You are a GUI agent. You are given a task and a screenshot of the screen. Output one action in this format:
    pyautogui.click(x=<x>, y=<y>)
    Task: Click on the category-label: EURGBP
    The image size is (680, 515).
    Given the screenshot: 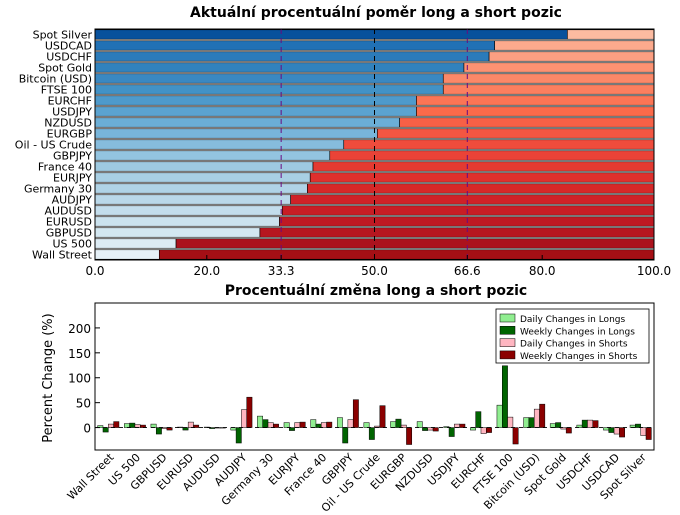 What is the action you would take?
    pyautogui.click(x=70, y=134)
    